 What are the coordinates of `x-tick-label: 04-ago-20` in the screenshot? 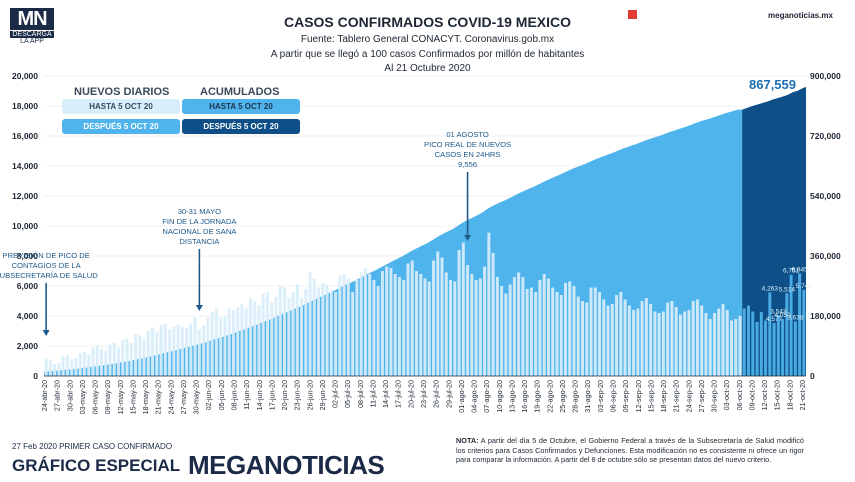 It's located at (474, 396).